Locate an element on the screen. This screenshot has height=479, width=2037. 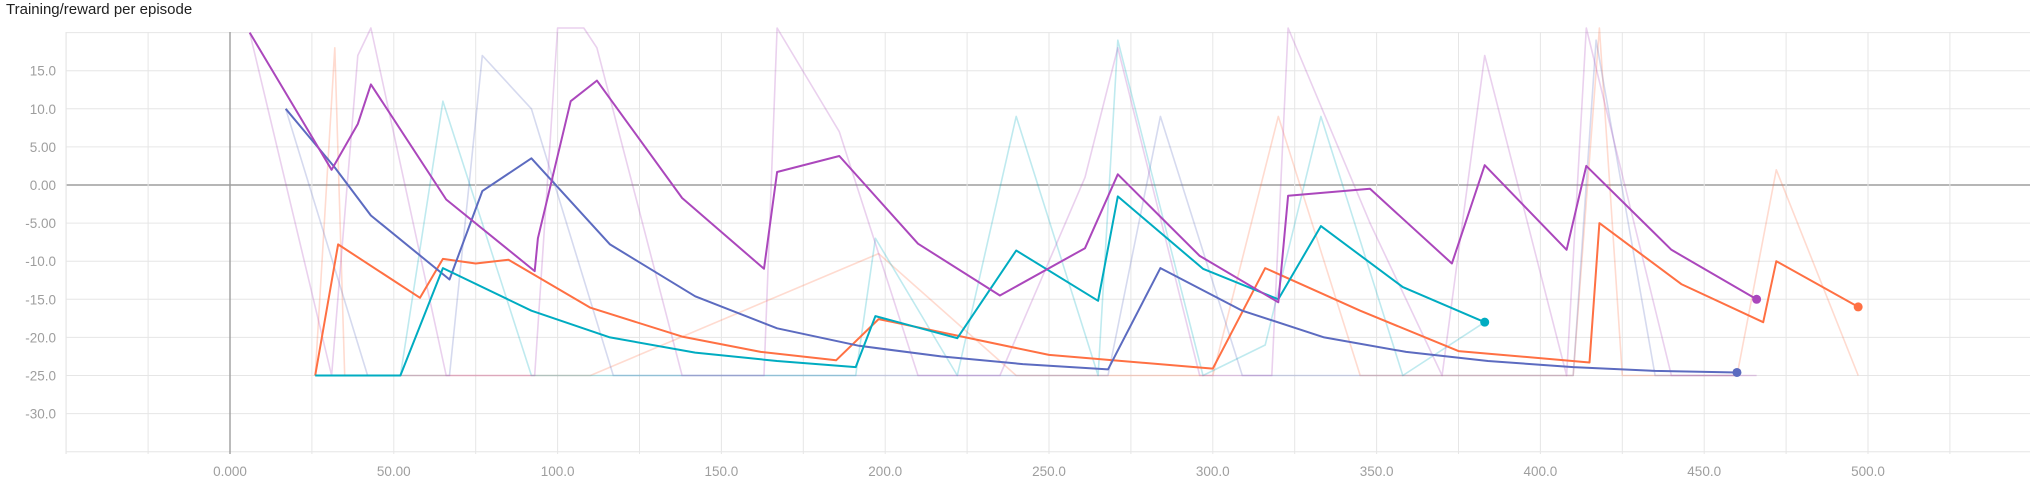
x-tick-label: 300.0 is located at coordinates (1213, 471).